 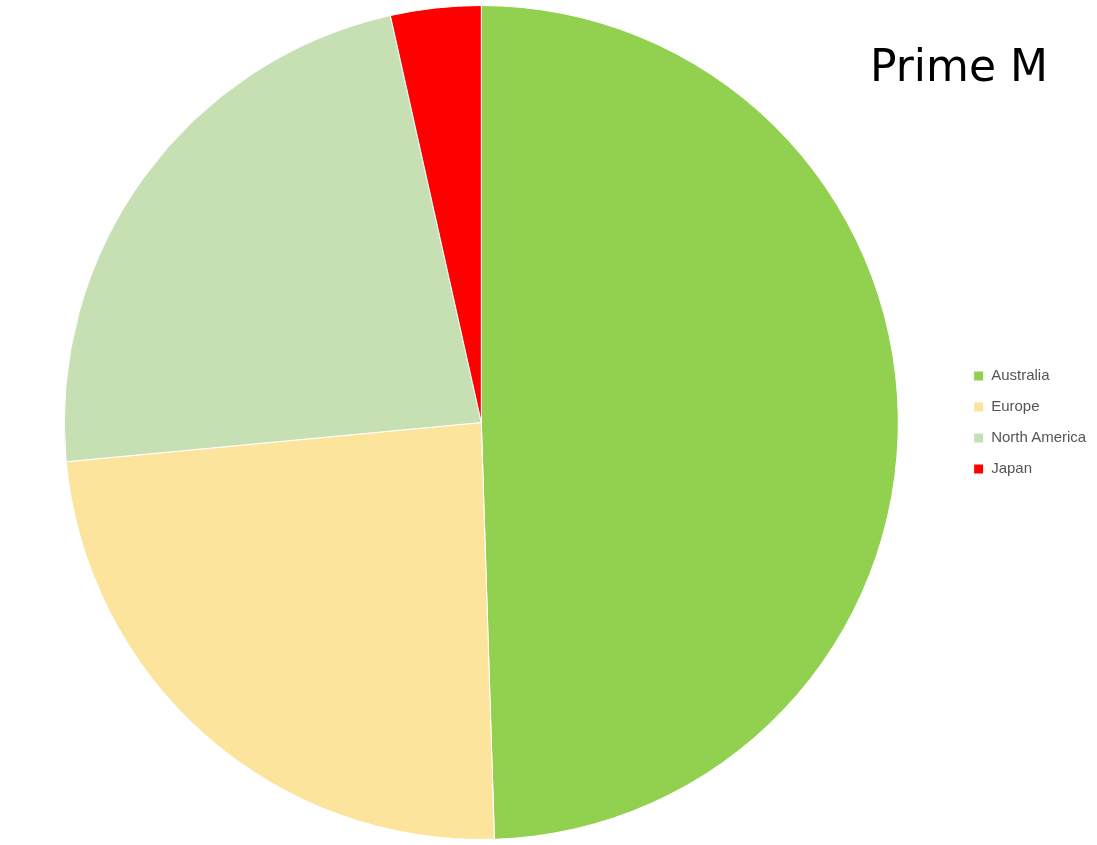 I want to click on legend-label: Japan, so click(x=1012, y=468).